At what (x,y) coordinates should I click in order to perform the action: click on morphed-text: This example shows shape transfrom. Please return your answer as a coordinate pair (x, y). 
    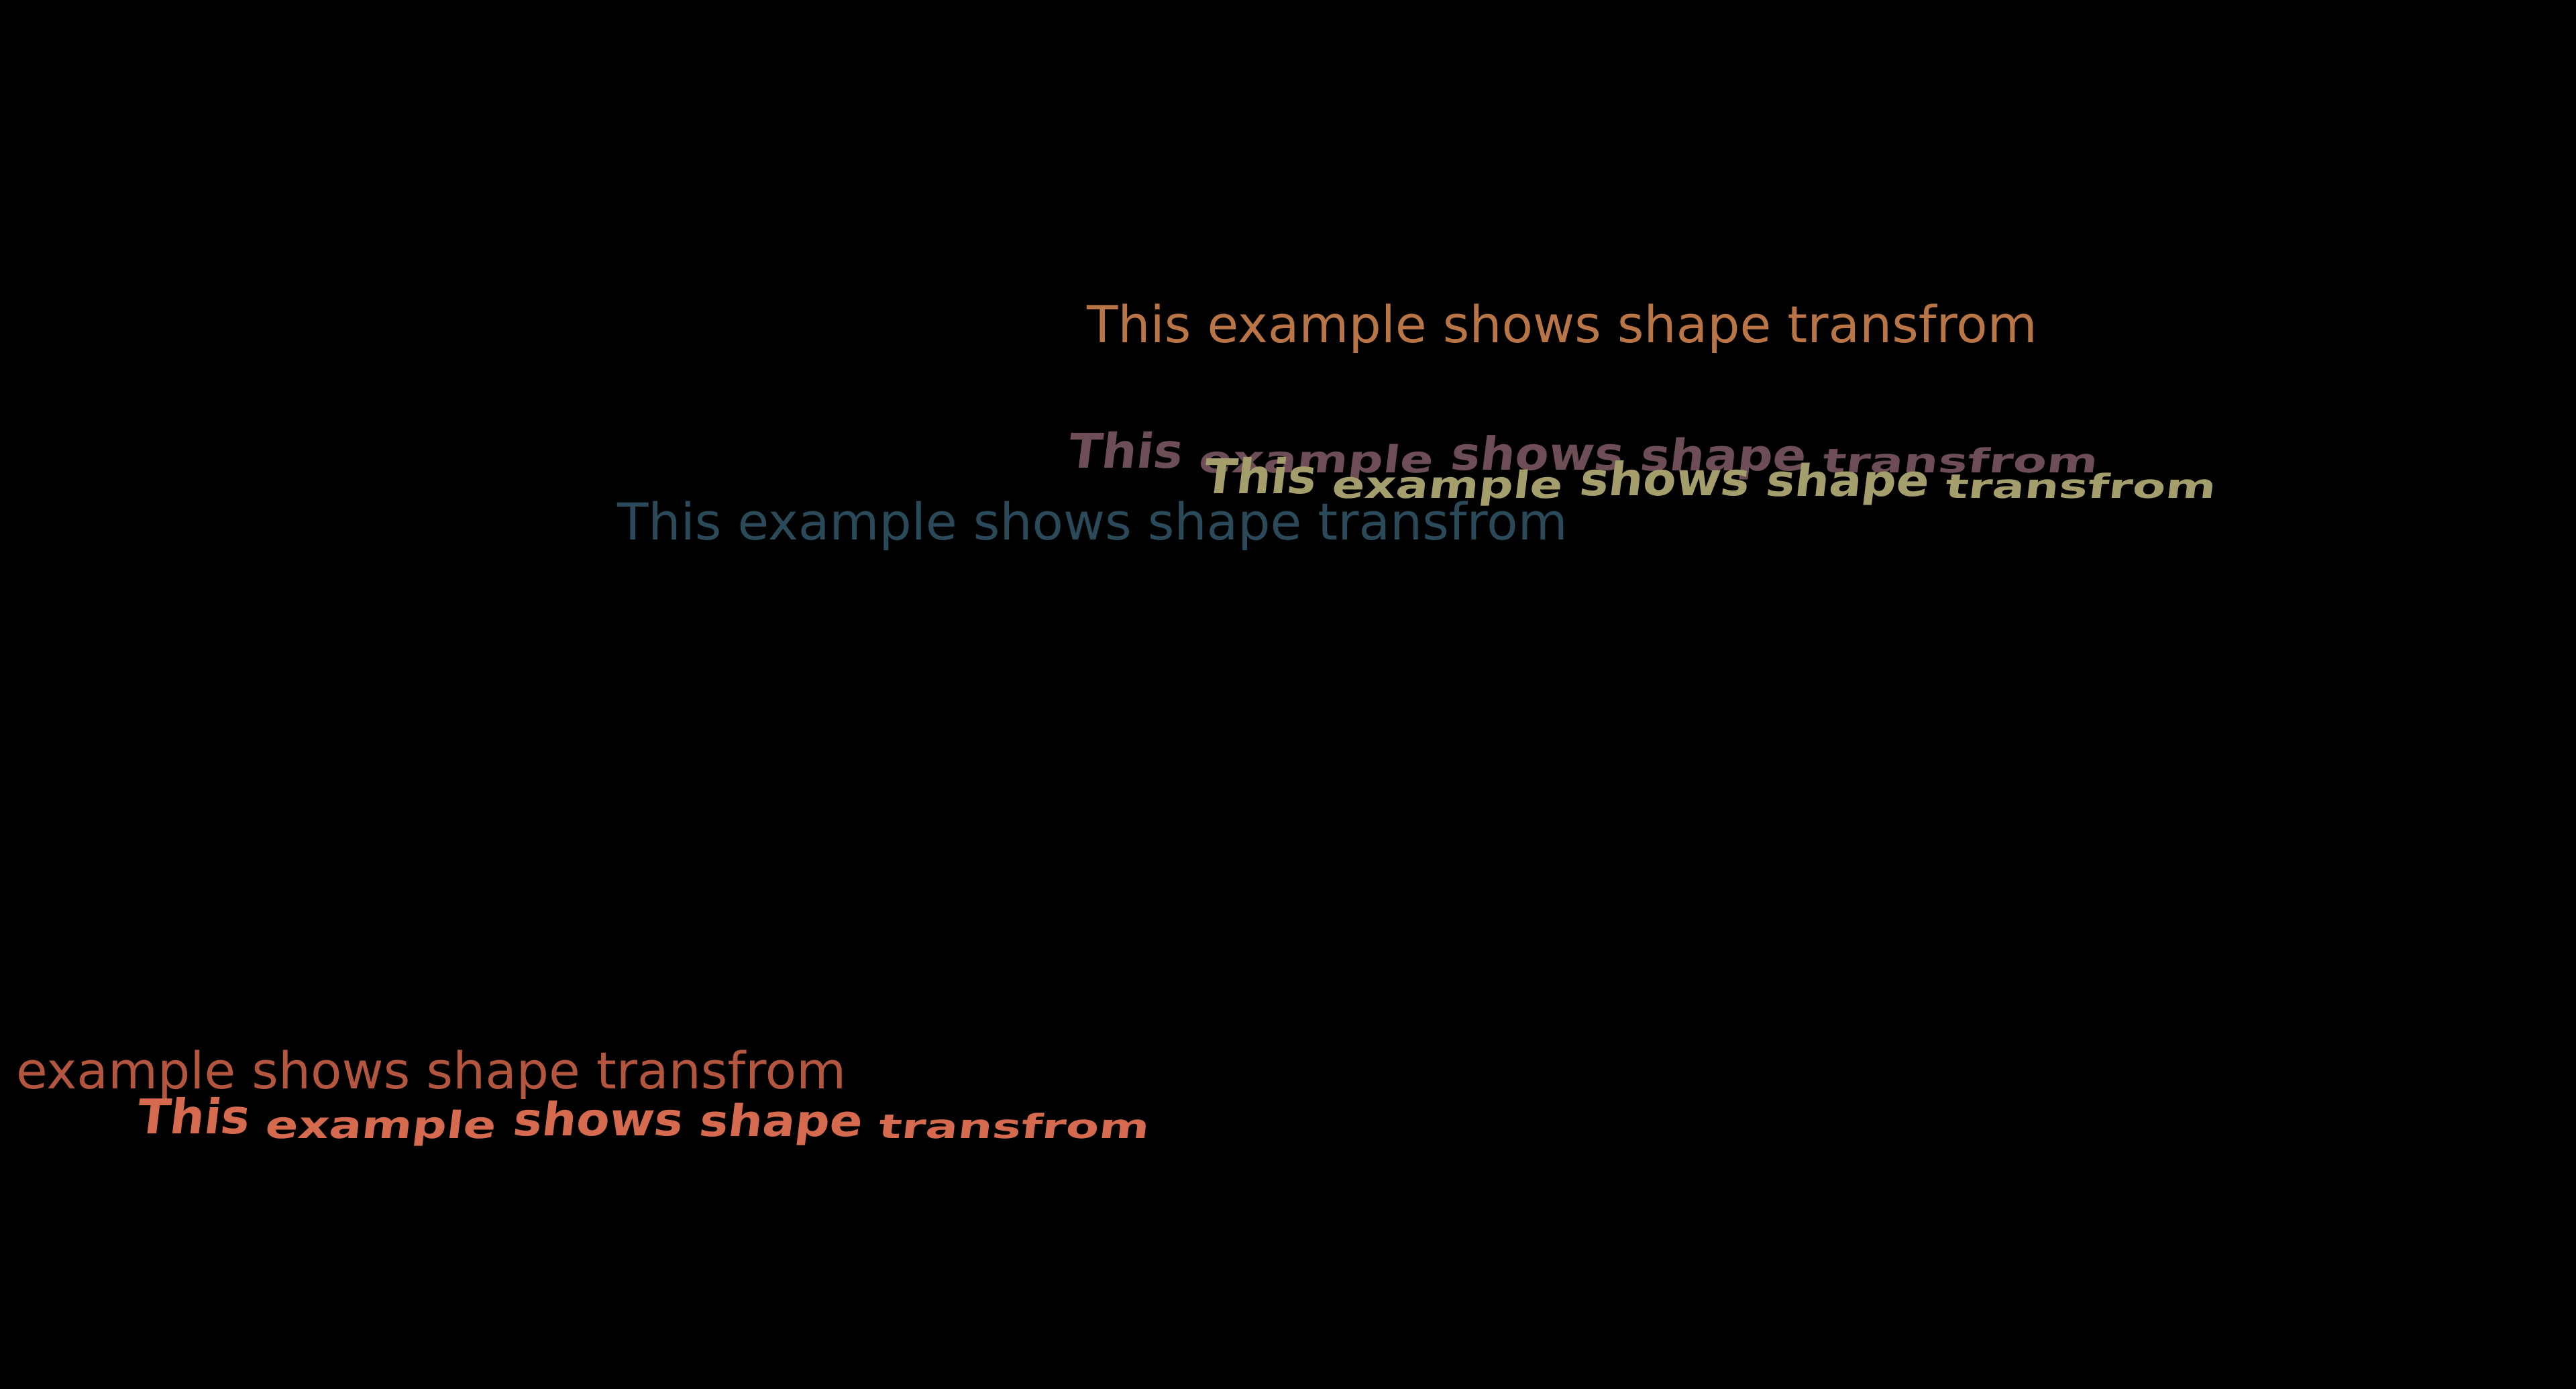
    Looking at the image, I should click on (643, 1118).